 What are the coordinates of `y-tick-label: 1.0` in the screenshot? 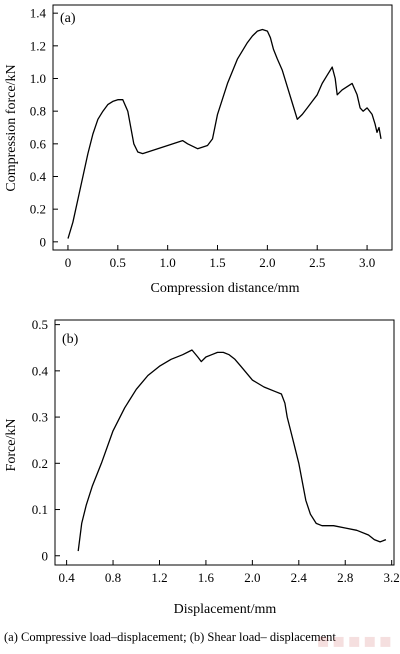 It's located at (38, 78).